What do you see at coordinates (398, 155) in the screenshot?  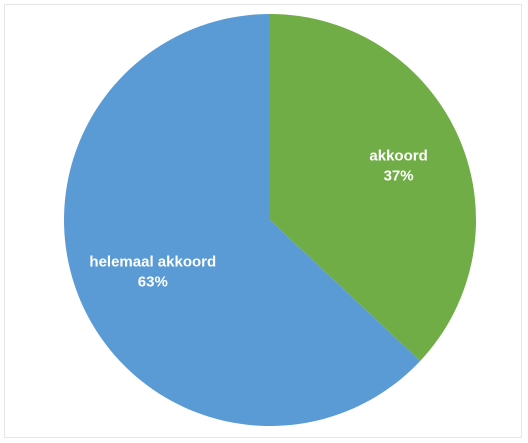 I see `slice-label-akkoord-name: akkoord` at bounding box center [398, 155].